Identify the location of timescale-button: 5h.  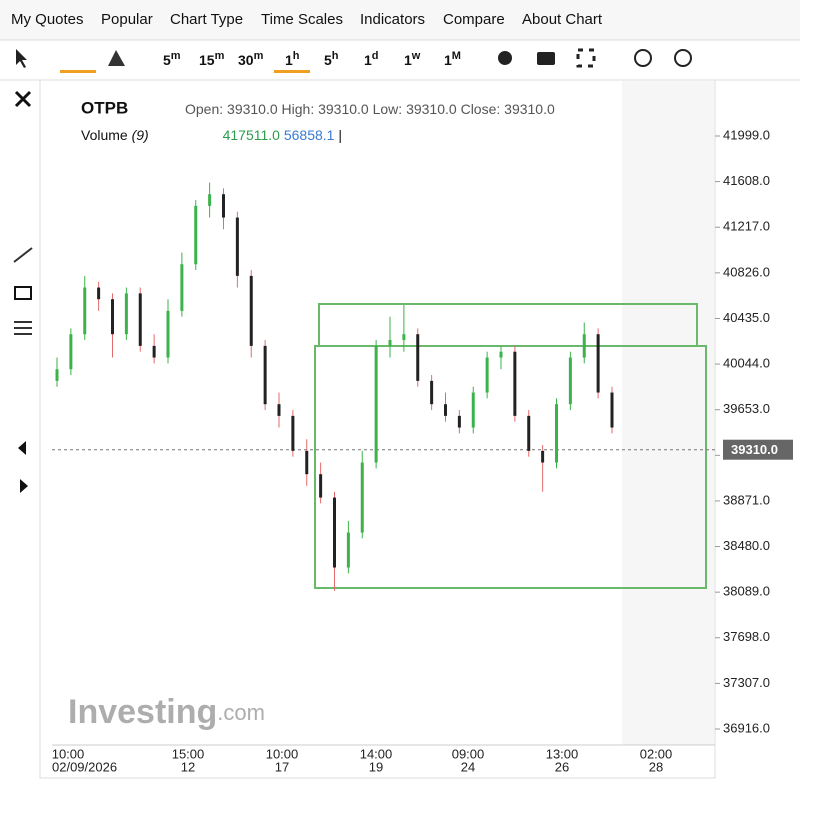
(331, 59).